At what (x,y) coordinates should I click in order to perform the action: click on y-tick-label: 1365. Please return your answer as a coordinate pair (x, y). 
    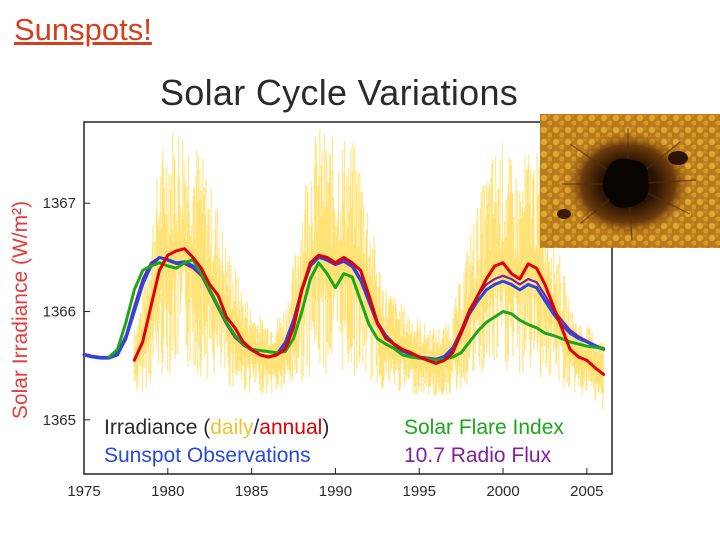
    Looking at the image, I should click on (59, 420).